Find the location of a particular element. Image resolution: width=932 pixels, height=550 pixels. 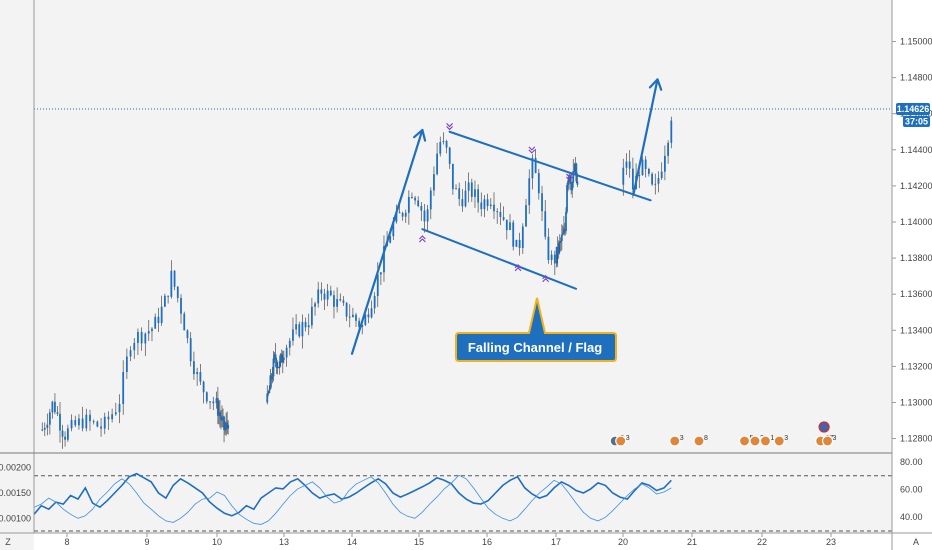

auto-scale-button: A is located at coordinates (916, 542).